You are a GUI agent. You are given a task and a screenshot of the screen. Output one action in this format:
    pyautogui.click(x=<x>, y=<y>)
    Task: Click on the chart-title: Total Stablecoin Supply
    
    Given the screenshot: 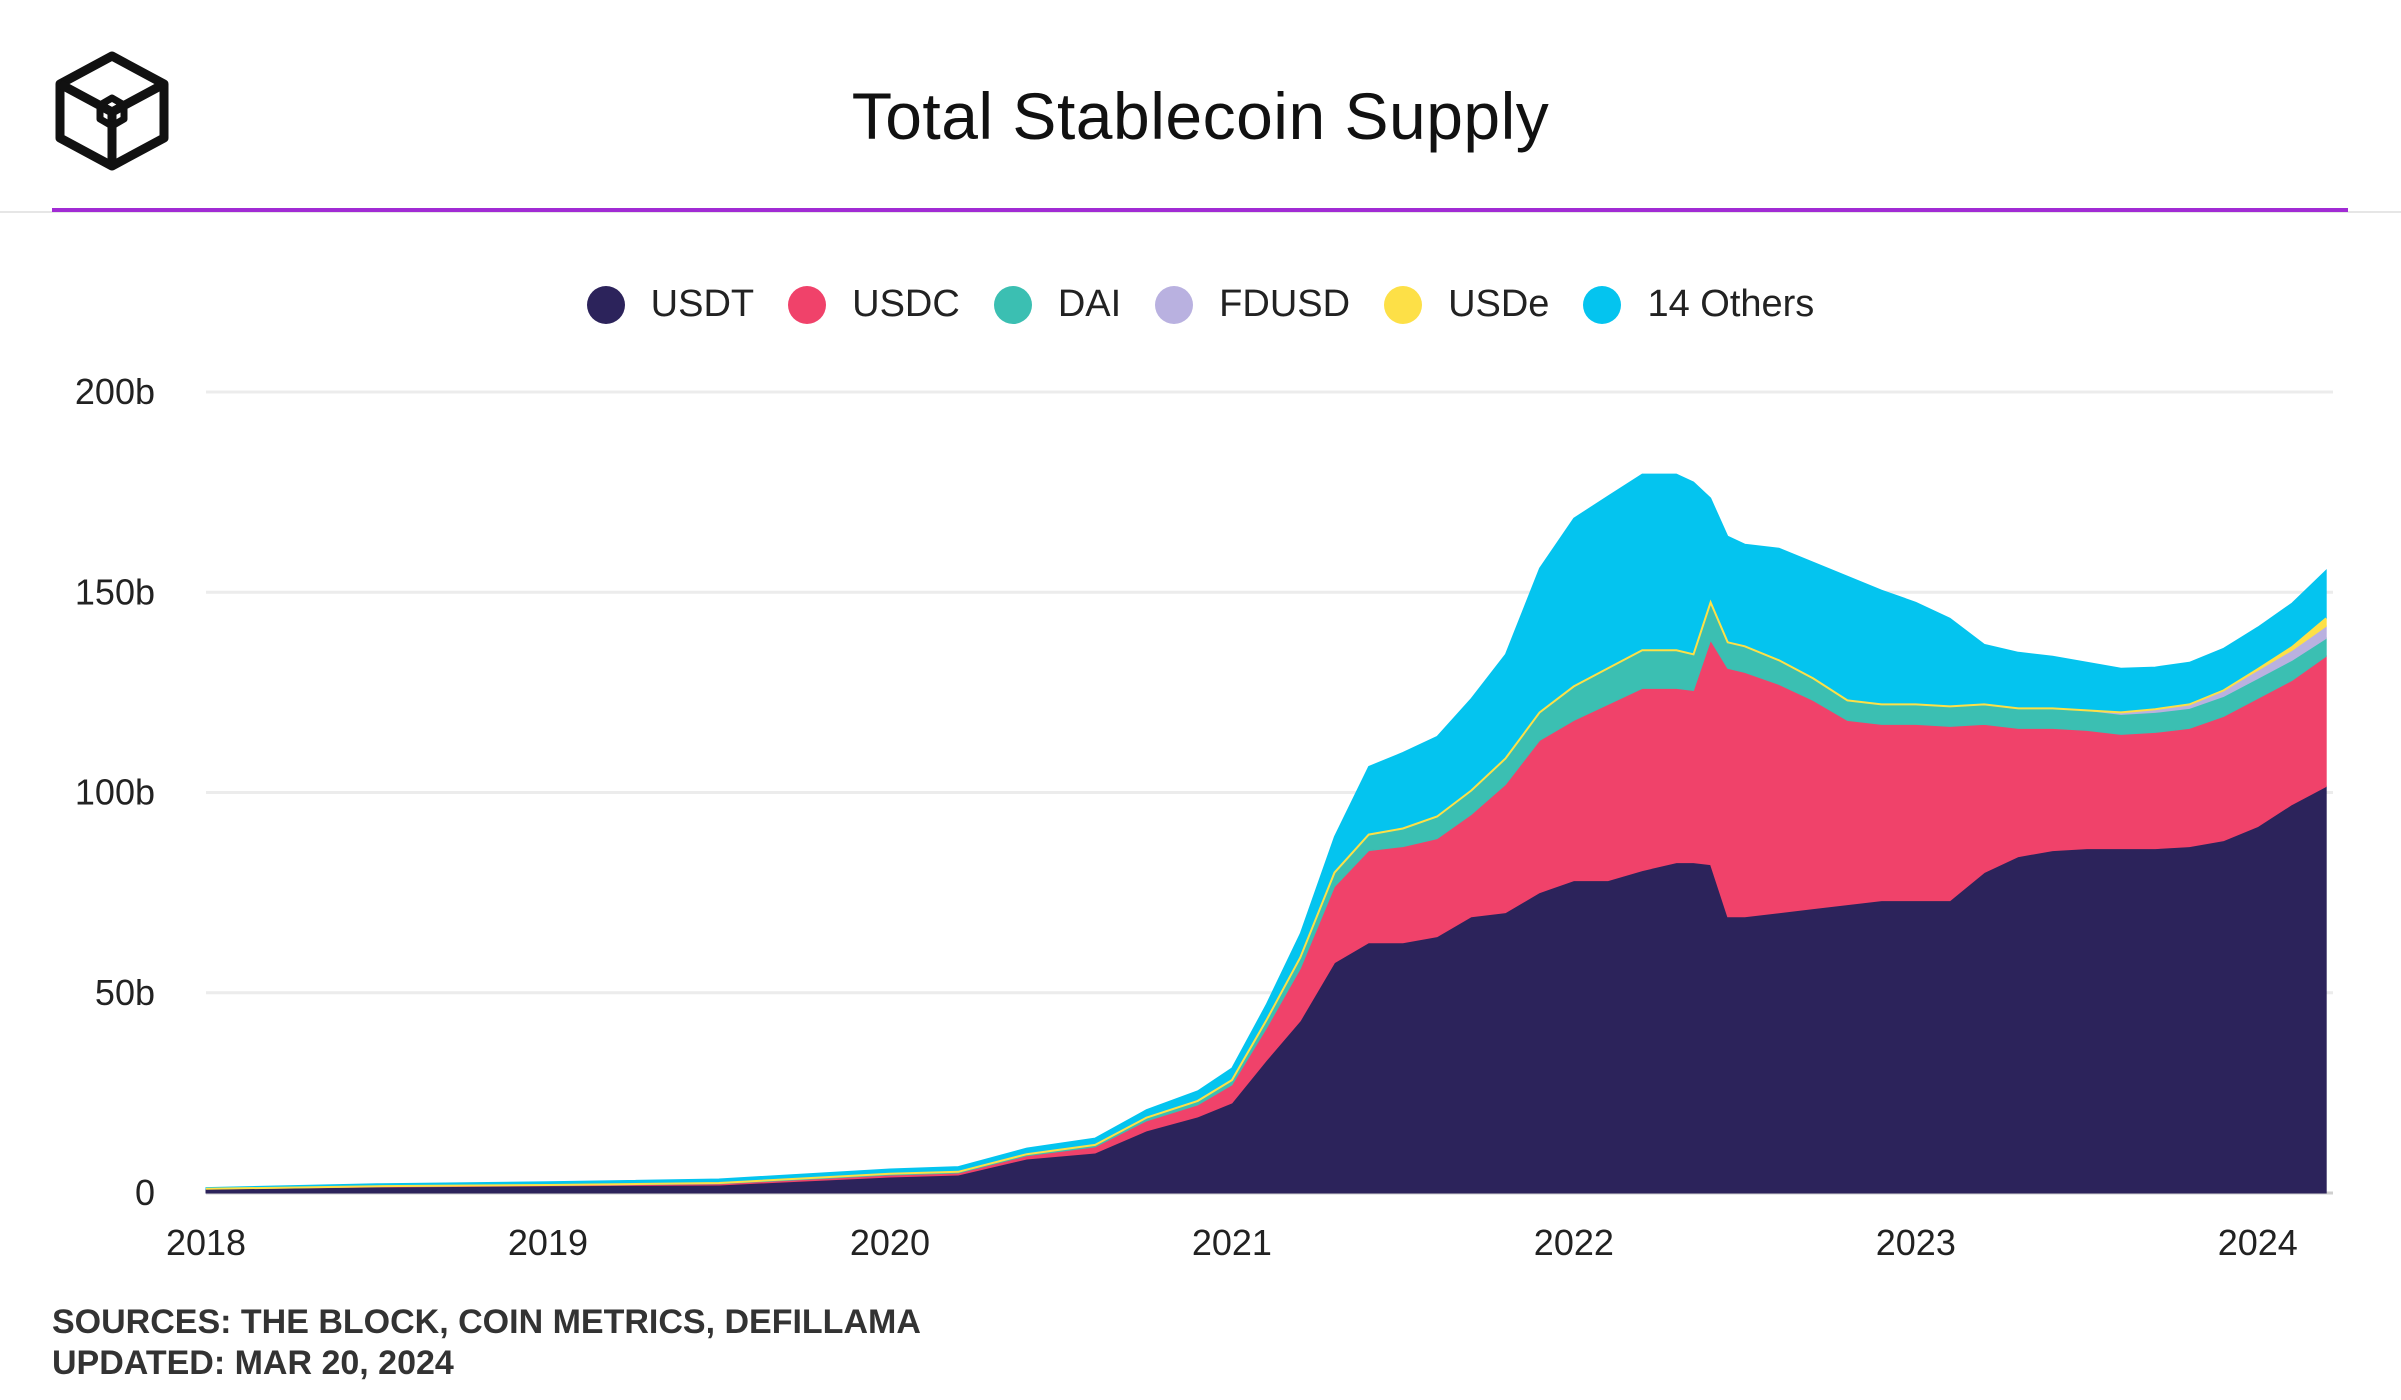 What is the action you would take?
    pyautogui.click(x=1200, y=116)
    